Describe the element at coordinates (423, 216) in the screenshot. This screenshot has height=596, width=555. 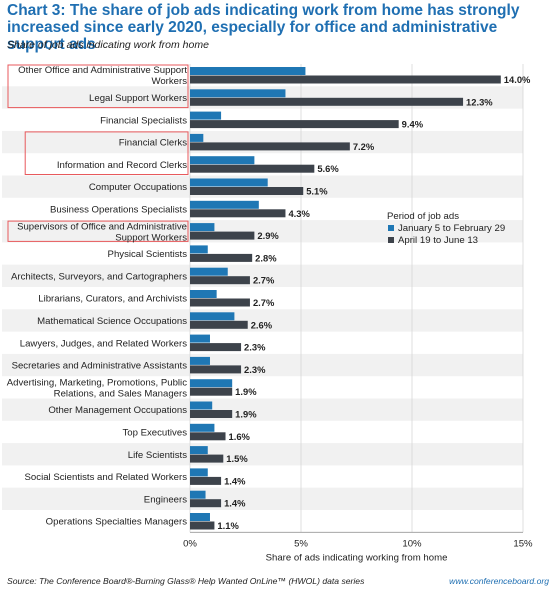
I see `legend-title: Period of job ads` at that location.